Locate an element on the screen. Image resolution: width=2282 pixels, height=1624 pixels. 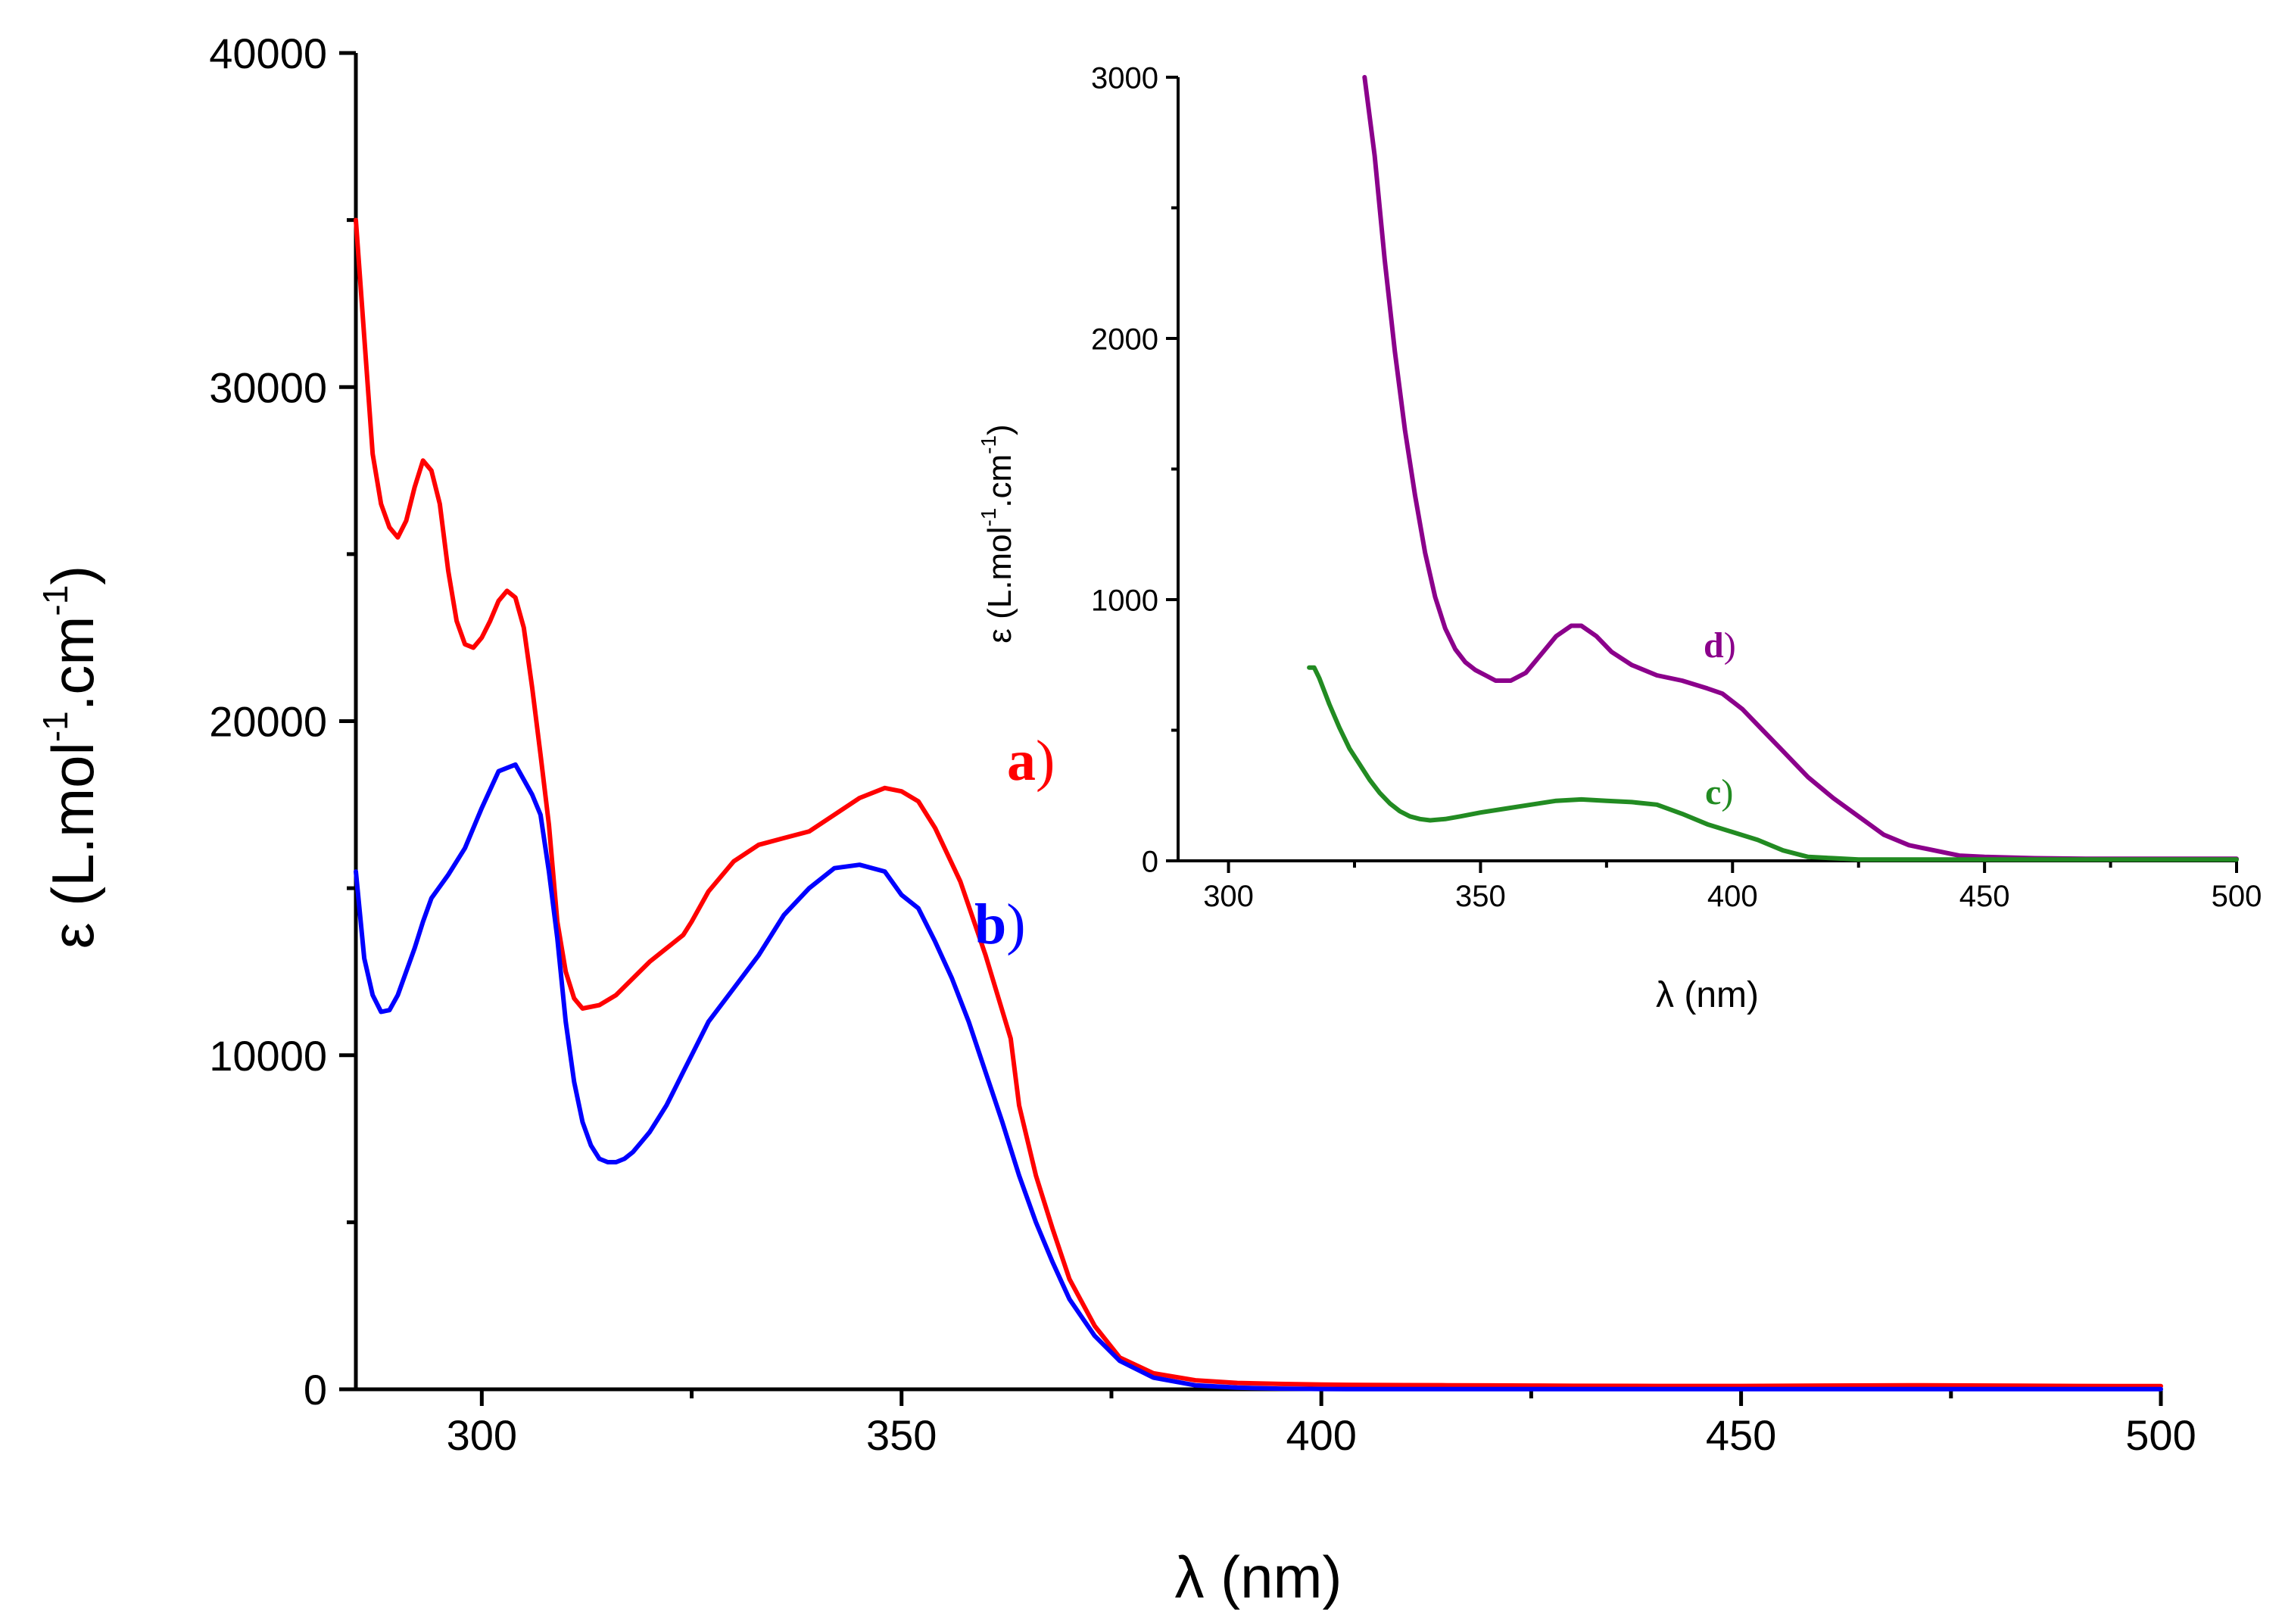
main-x-axis-label: λ (nm) is located at coordinates (1258, 1577).